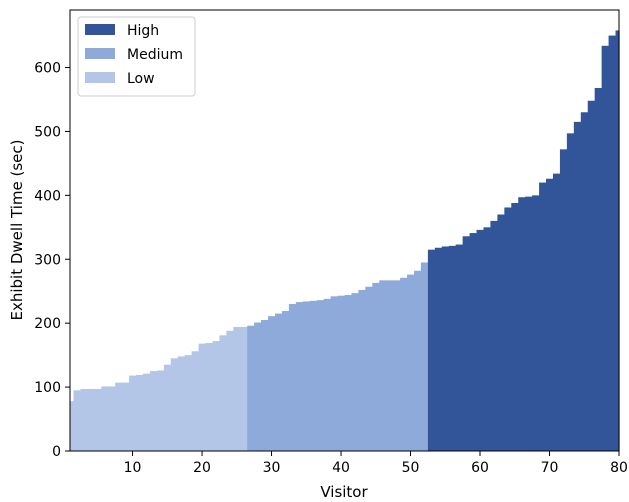 This screenshot has height=502, width=629. I want to click on x-tick-label-70: 70, so click(550, 468).